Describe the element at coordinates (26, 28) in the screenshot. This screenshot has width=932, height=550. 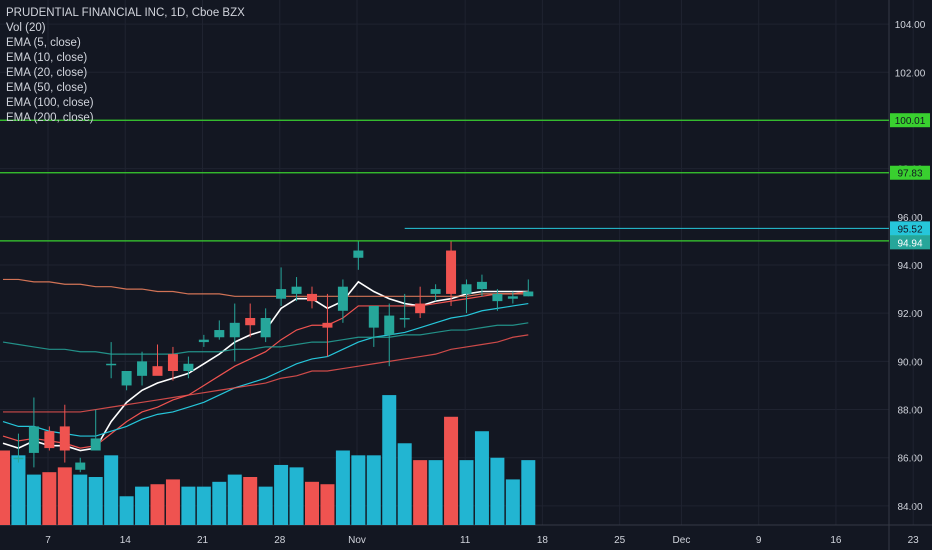
I see `legend-volume: Vol (20)` at that location.